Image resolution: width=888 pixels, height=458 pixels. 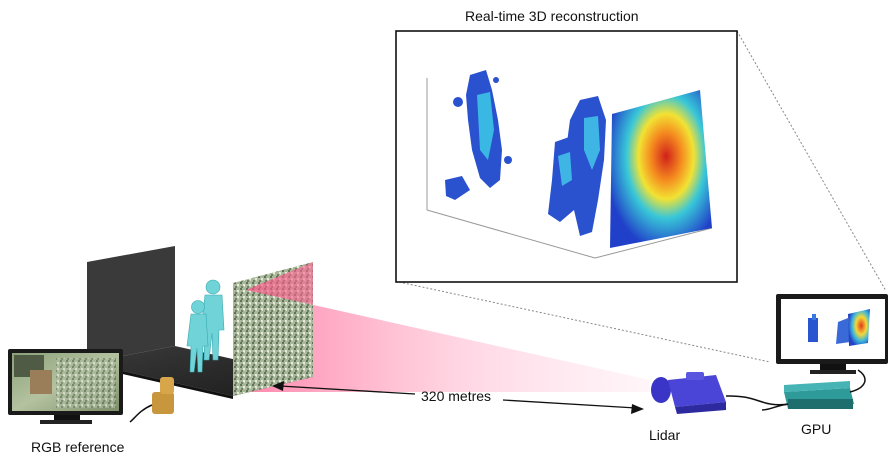 I want to click on inset-title-text: Real-time 3D reconstruction, so click(x=552, y=16).